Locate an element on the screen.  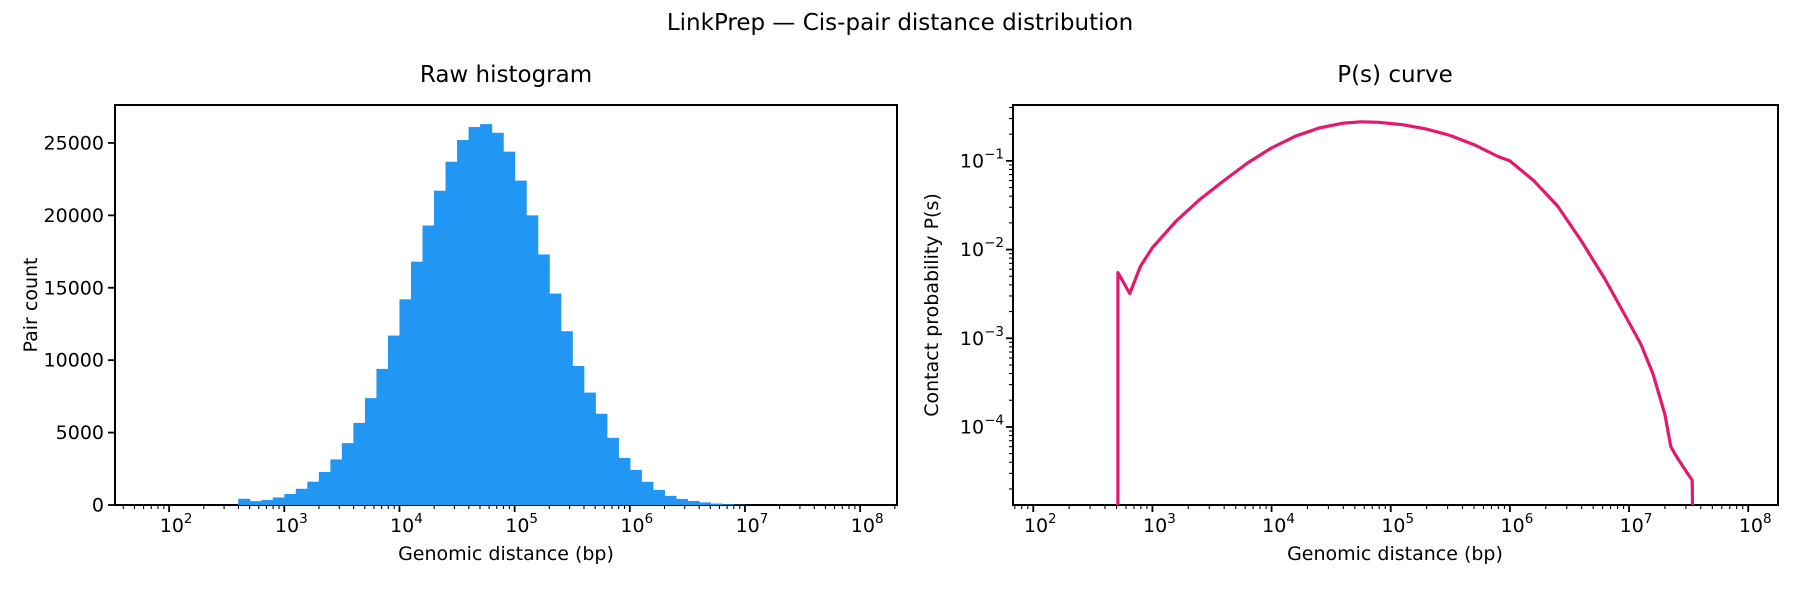
y-tick-label: 15000 is located at coordinates (74, 288).